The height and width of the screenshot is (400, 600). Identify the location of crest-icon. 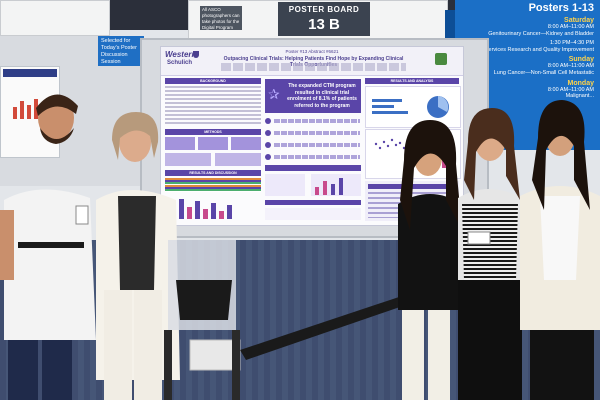
(441, 59).